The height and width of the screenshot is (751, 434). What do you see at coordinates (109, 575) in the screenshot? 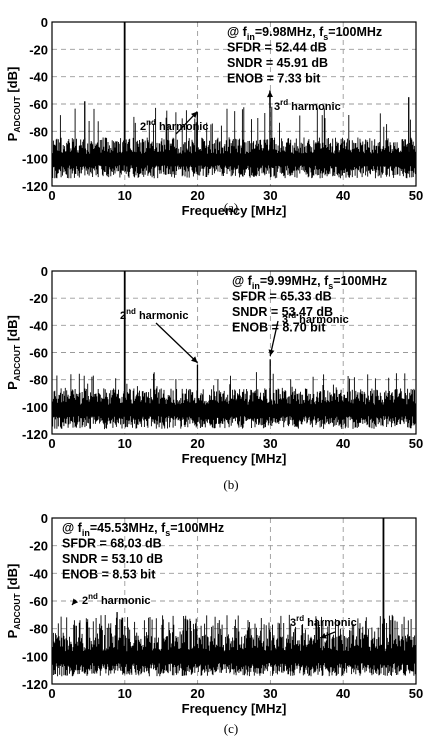
I see `spec-annotation-line: ENOB = 8.53 bit` at bounding box center [109, 575].